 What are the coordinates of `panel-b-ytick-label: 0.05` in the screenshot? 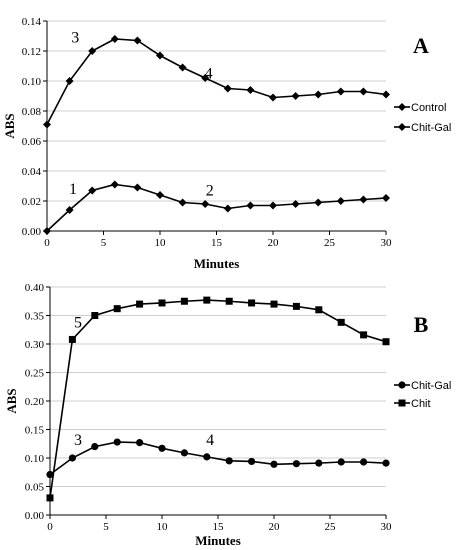 It's located at (35, 488).